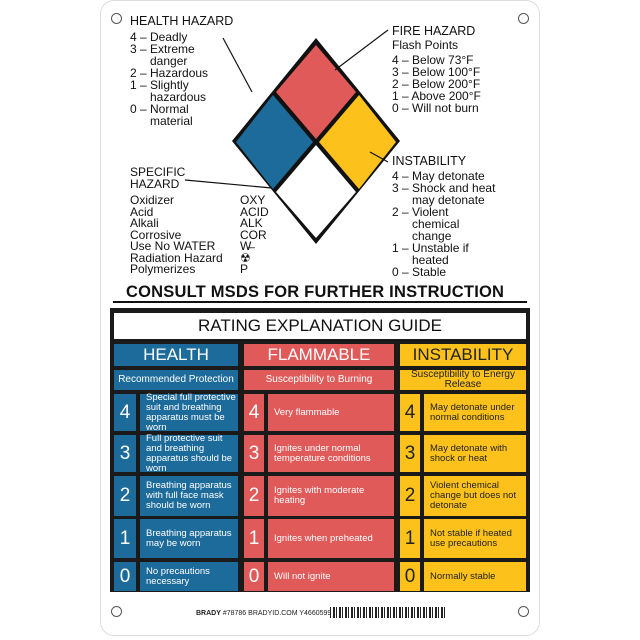 This screenshot has width=640, height=640. What do you see at coordinates (436, 72) in the screenshot?
I see `fire-item: 3 – Below 100°F` at bounding box center [436, 72].